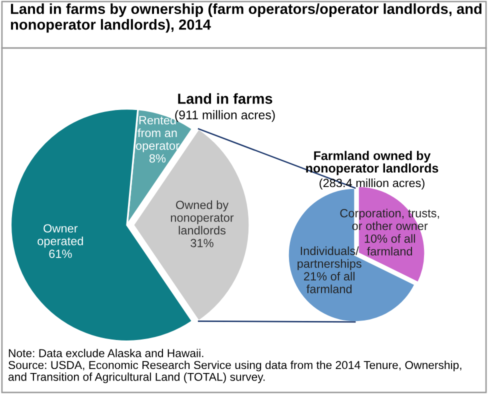 This screenshot has width=488, height=394. What do you see at coordinates (225, 116) in the screenshot?
I see `chart-subtitle: (911 million acres)` at bounding box center [225, 116].